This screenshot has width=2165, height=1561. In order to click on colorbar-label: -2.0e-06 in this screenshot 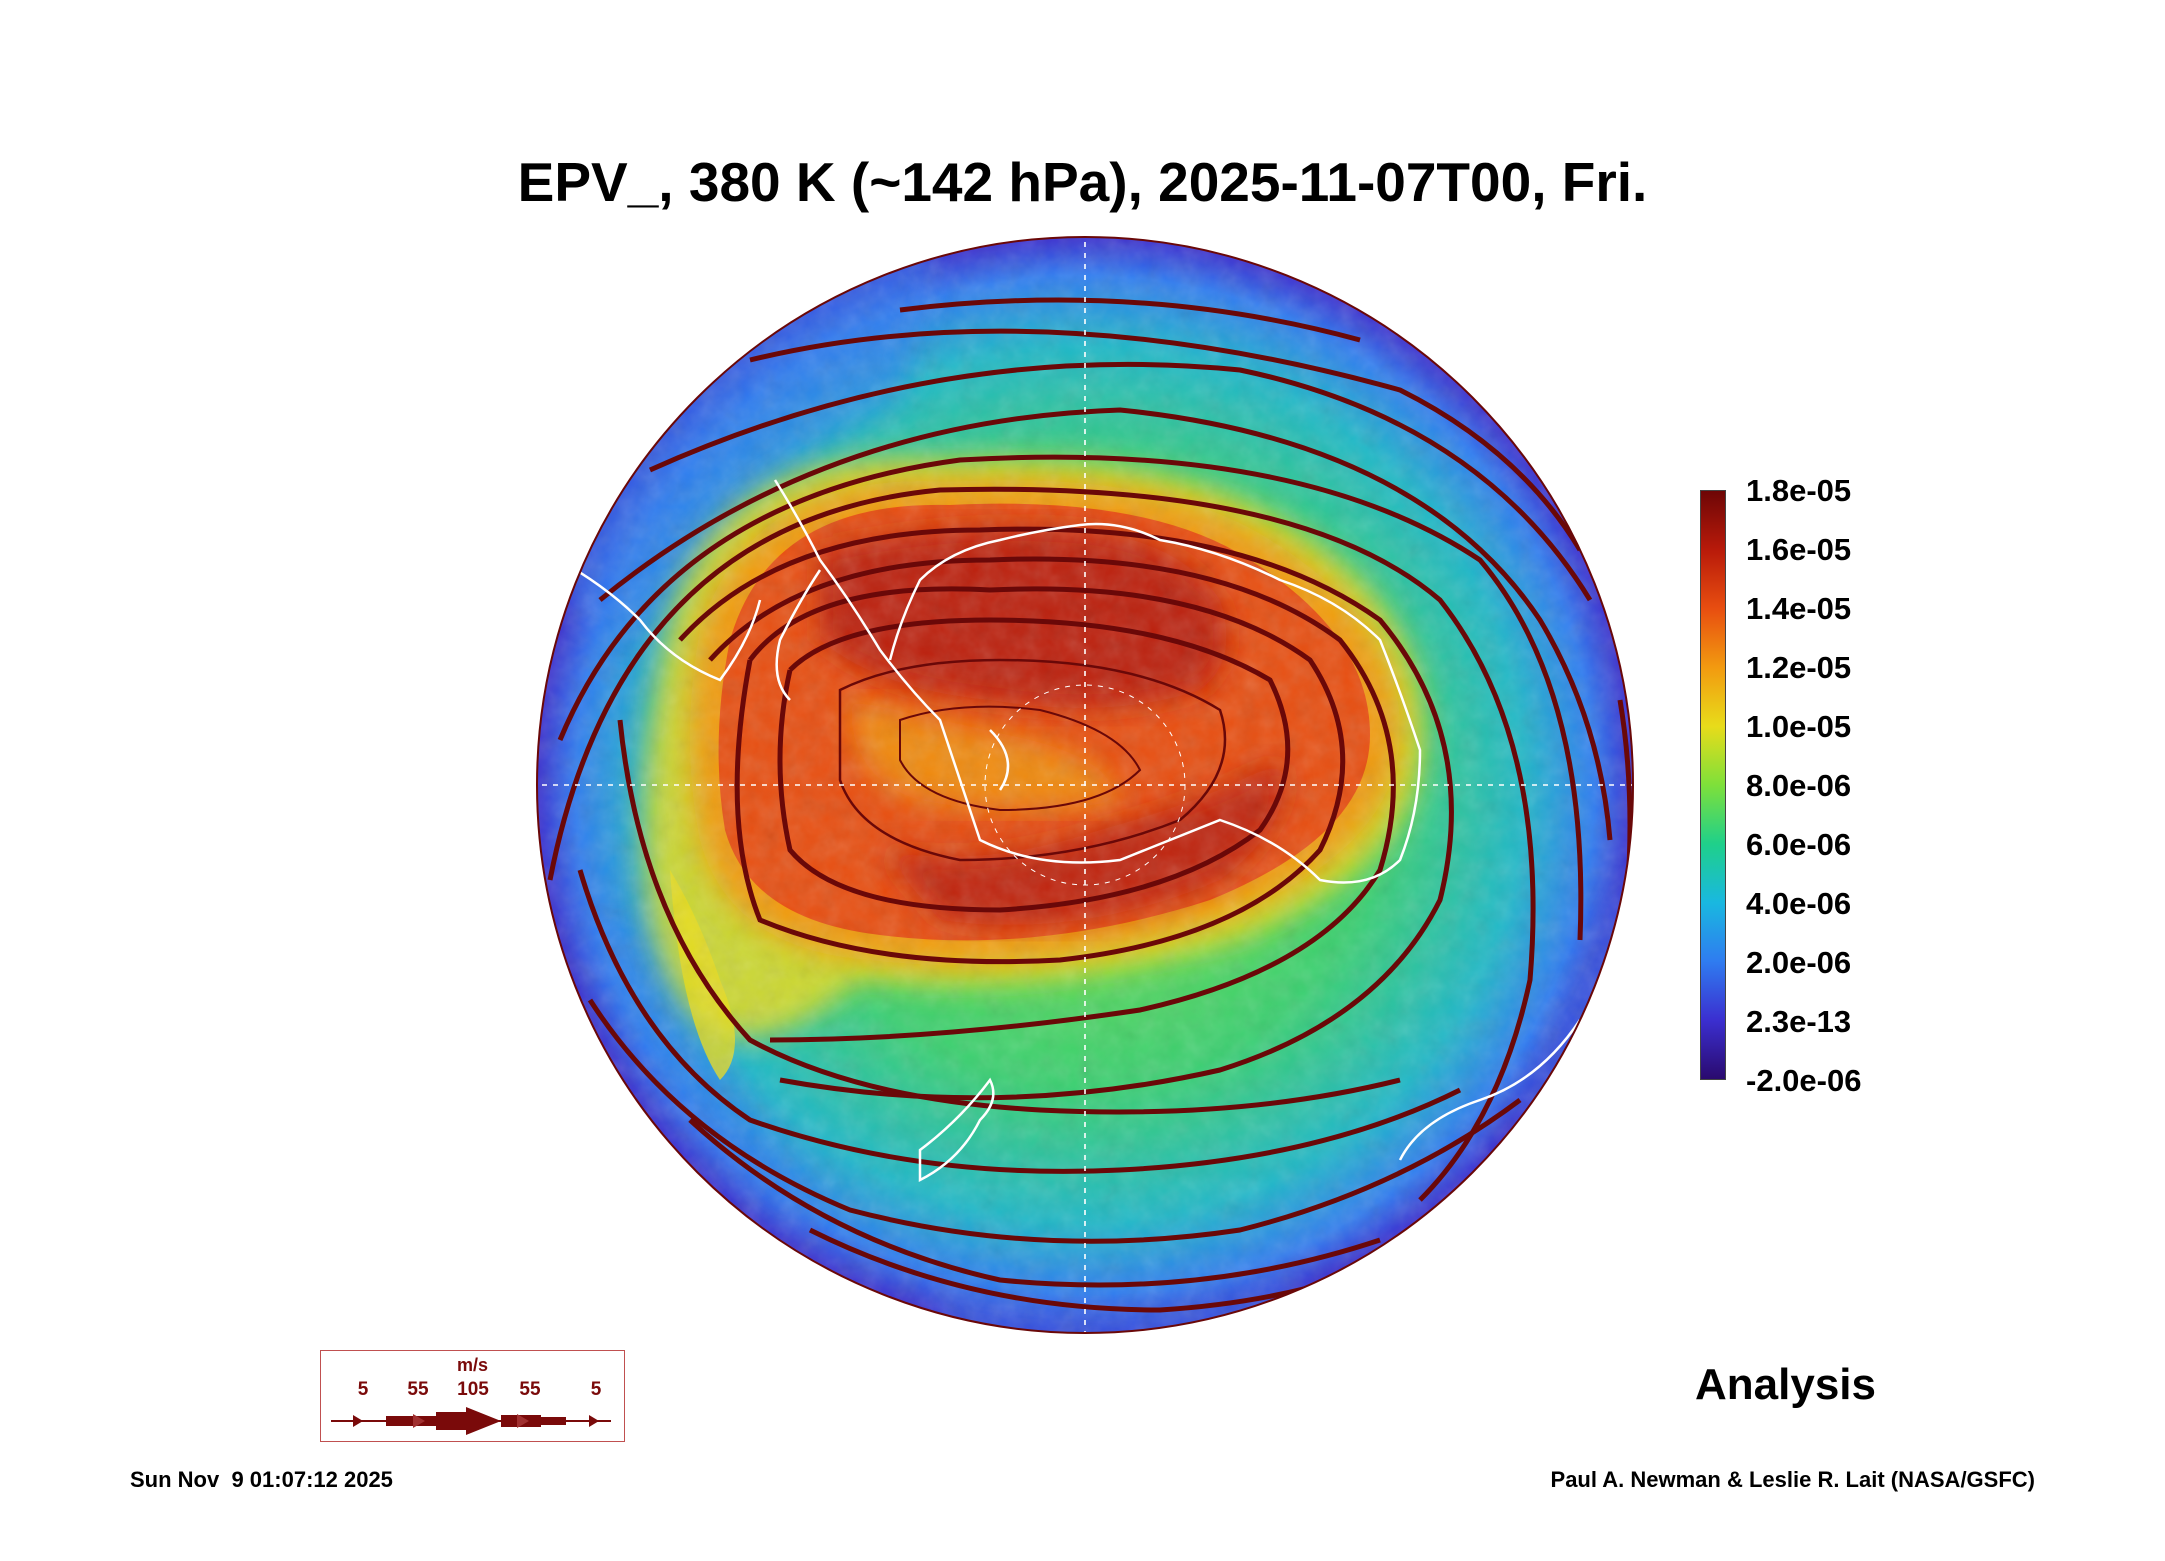, I will do `click(1804, 1080)`.